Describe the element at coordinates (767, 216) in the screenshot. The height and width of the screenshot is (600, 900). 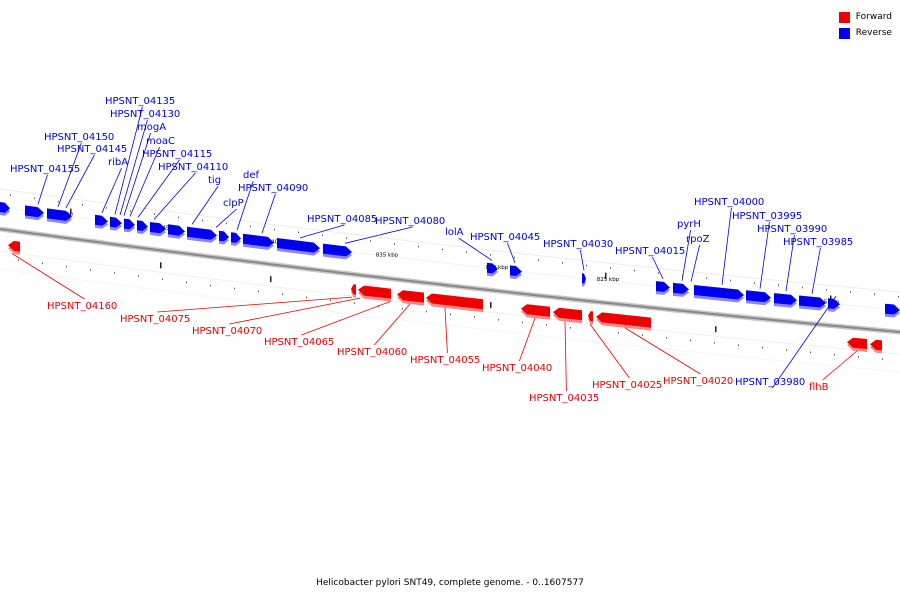
I see `reverse-label-23: HPSNT_03995` at that location.